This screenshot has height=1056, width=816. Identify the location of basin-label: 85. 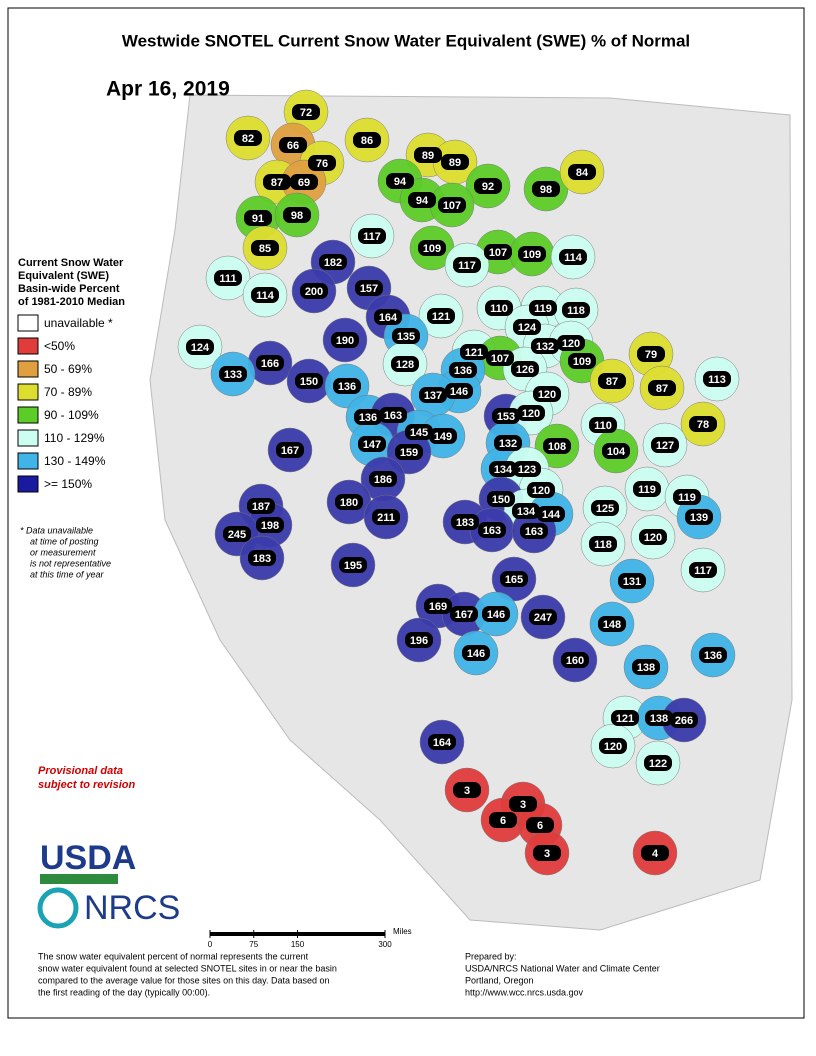
(265, 249).